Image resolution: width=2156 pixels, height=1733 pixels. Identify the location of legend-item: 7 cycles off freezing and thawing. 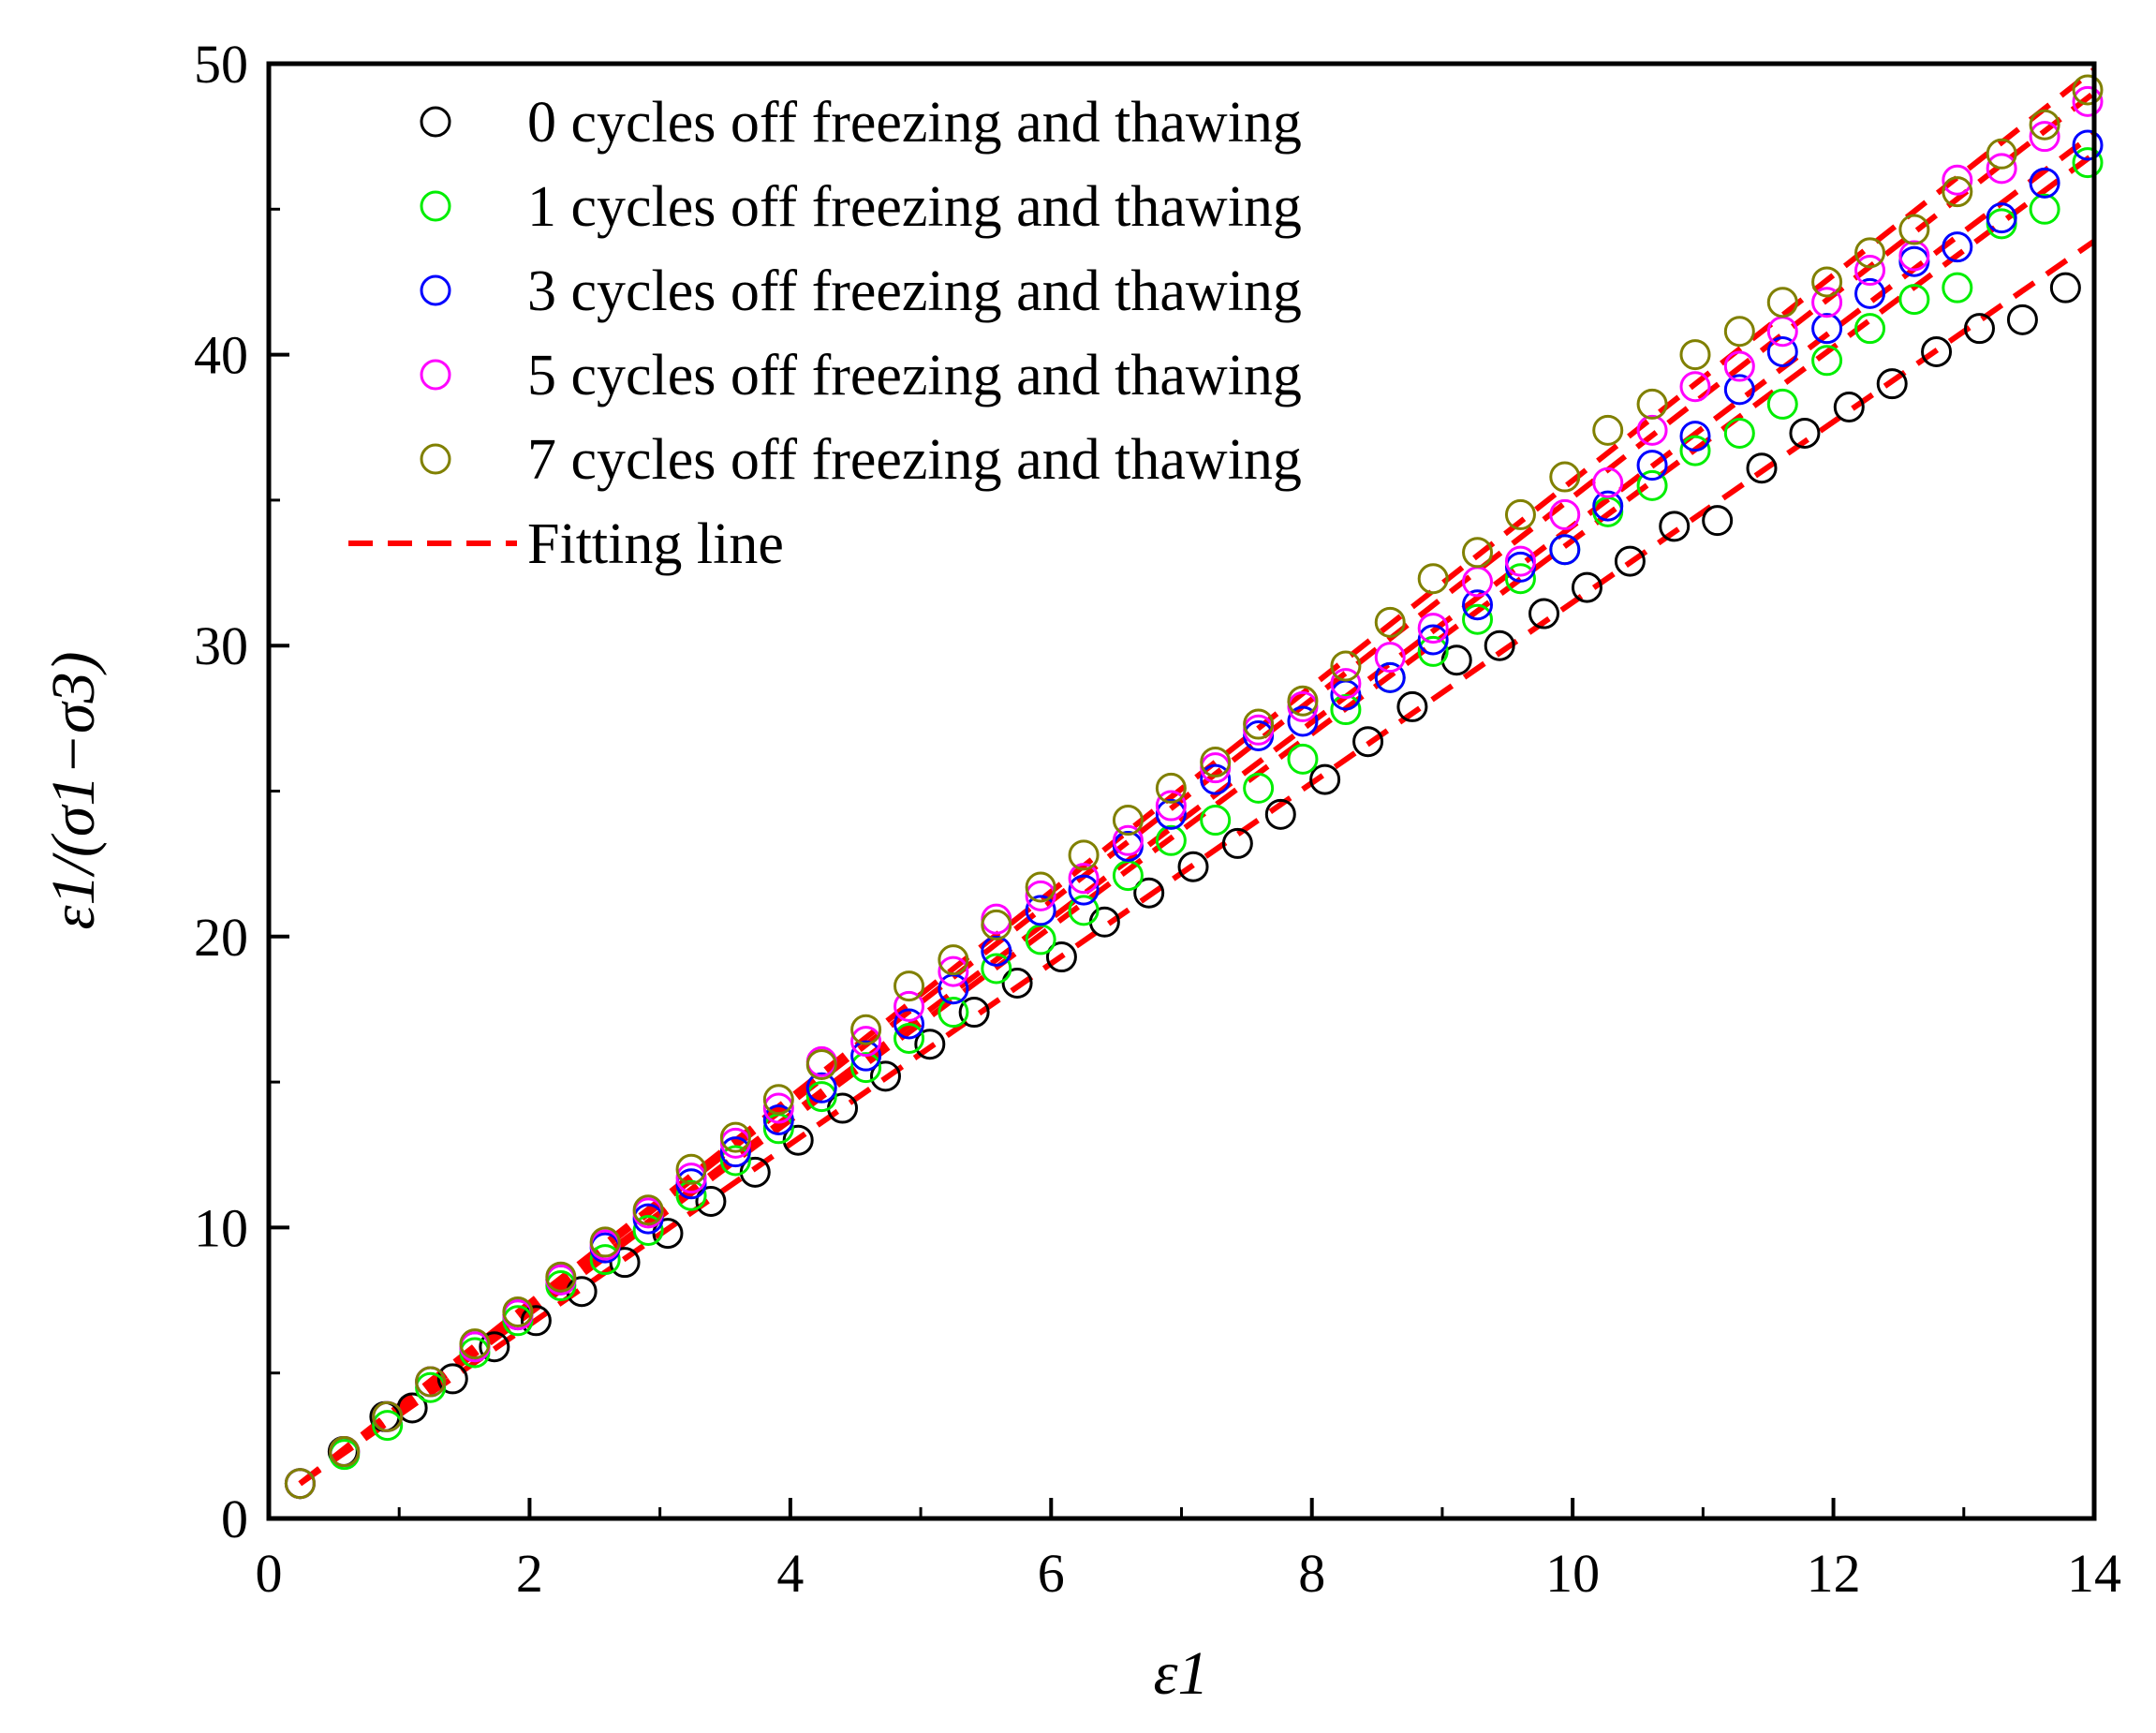
(861, 460).